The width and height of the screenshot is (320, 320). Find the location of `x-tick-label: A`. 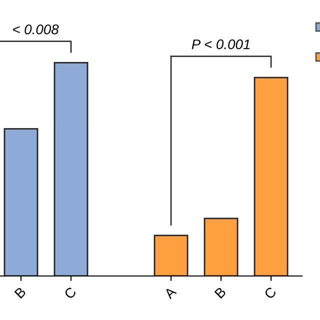

x-tick-label: A is located at coordinates (170, 293).